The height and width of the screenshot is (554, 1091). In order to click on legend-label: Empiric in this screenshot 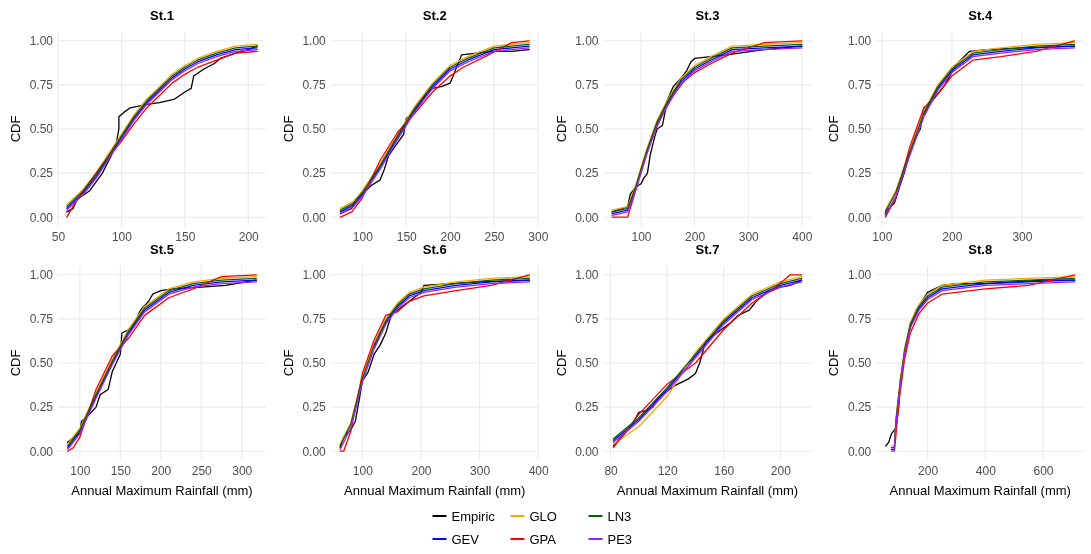, I will do `click(473, 516)`.